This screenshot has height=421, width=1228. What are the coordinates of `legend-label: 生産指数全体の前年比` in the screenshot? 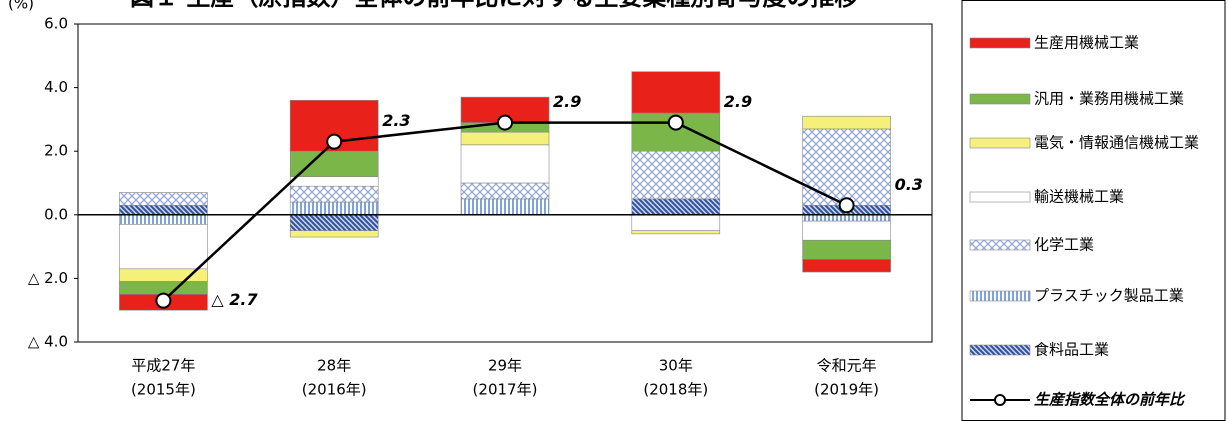 It's located at (1110, 400).